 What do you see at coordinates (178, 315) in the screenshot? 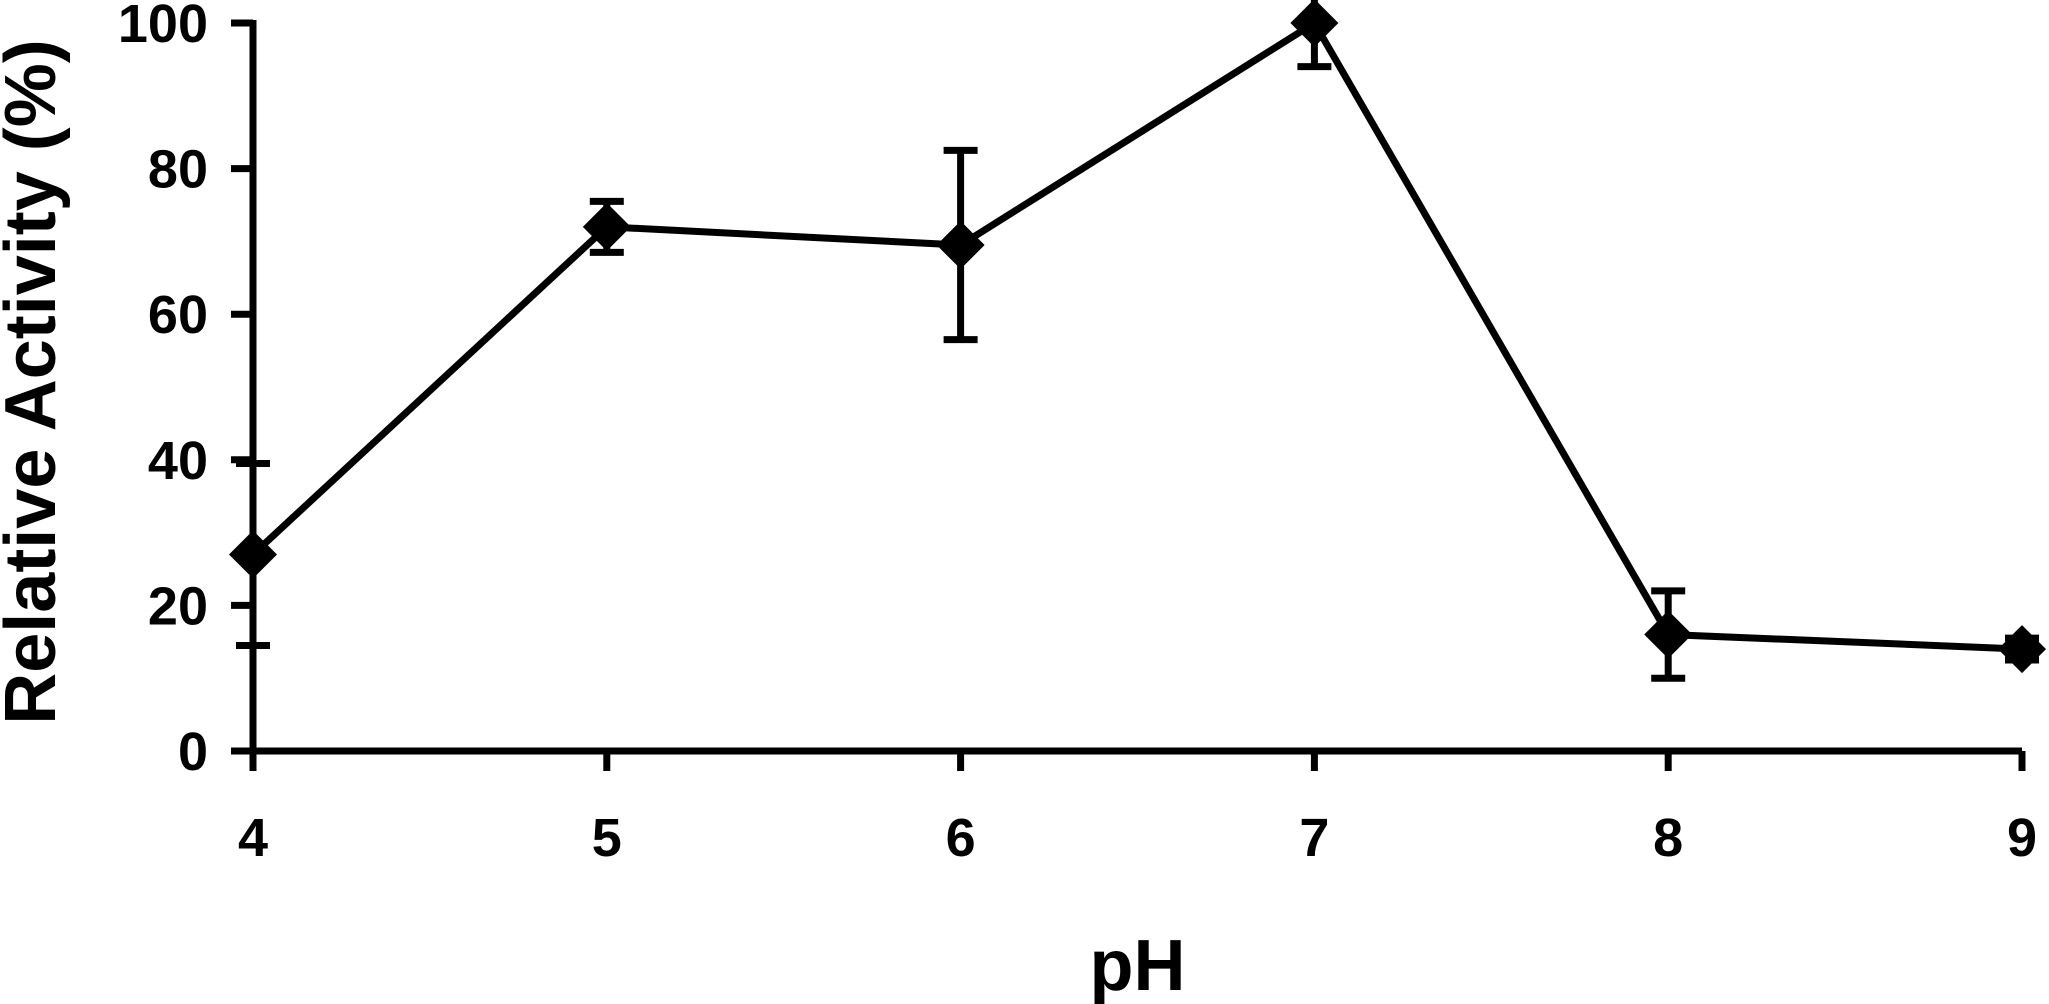
I see `y-tick-label: 60` at bounding box center [178, 315].